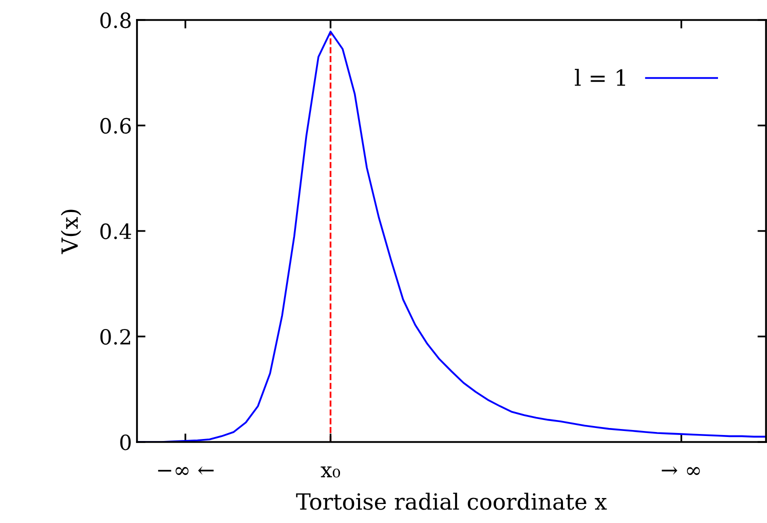 The width and height of the screenshot is (767, 523). Describe the element at coordinates (600, 77) in the screenshot. I see `legend-label: l = 1` at that location.